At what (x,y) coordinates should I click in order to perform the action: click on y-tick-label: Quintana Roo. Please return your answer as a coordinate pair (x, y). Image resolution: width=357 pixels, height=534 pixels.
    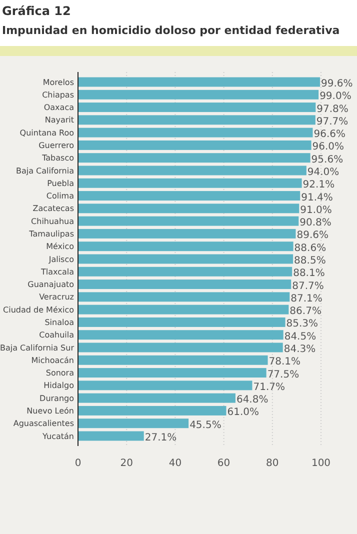
    Looking at the image, I should click on (47, 133).